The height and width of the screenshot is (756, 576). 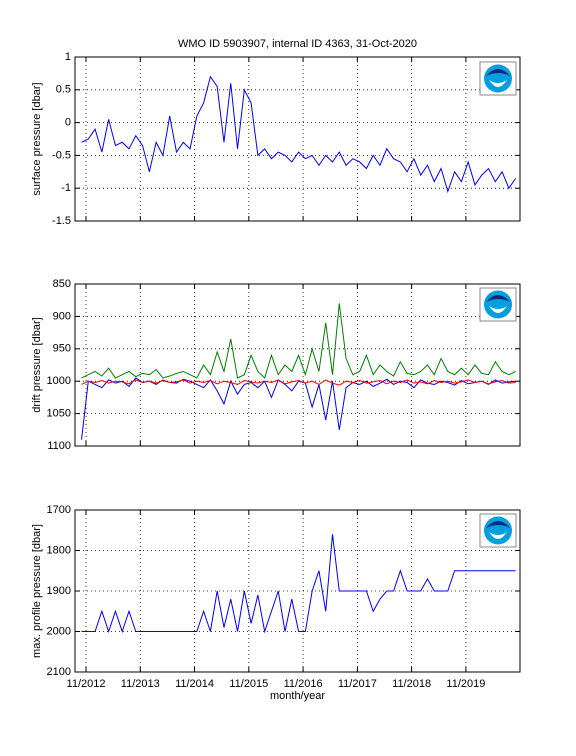 What do you see at coordinates (194, 684) in the screenshot?
I see `x-tick-label: 11/2014` at bounding box center [194, 684].